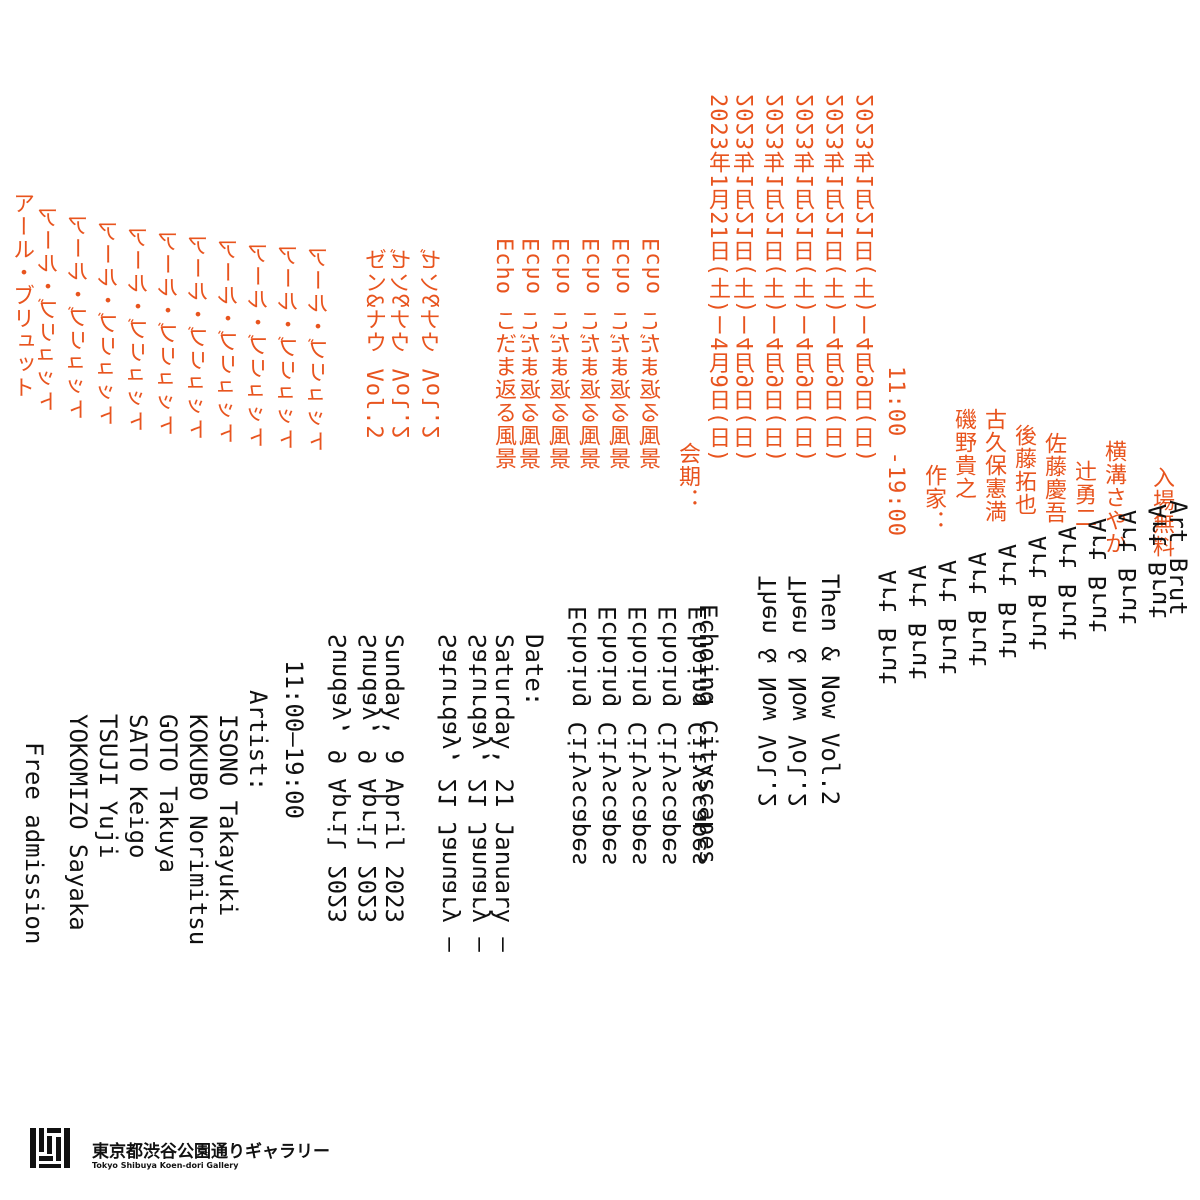  What do you see at coordinates (373, 344) in the screenshot?
I see `jp-subtitle: ゼン&ナウ Vol.2` at bounding box center [373, 344].